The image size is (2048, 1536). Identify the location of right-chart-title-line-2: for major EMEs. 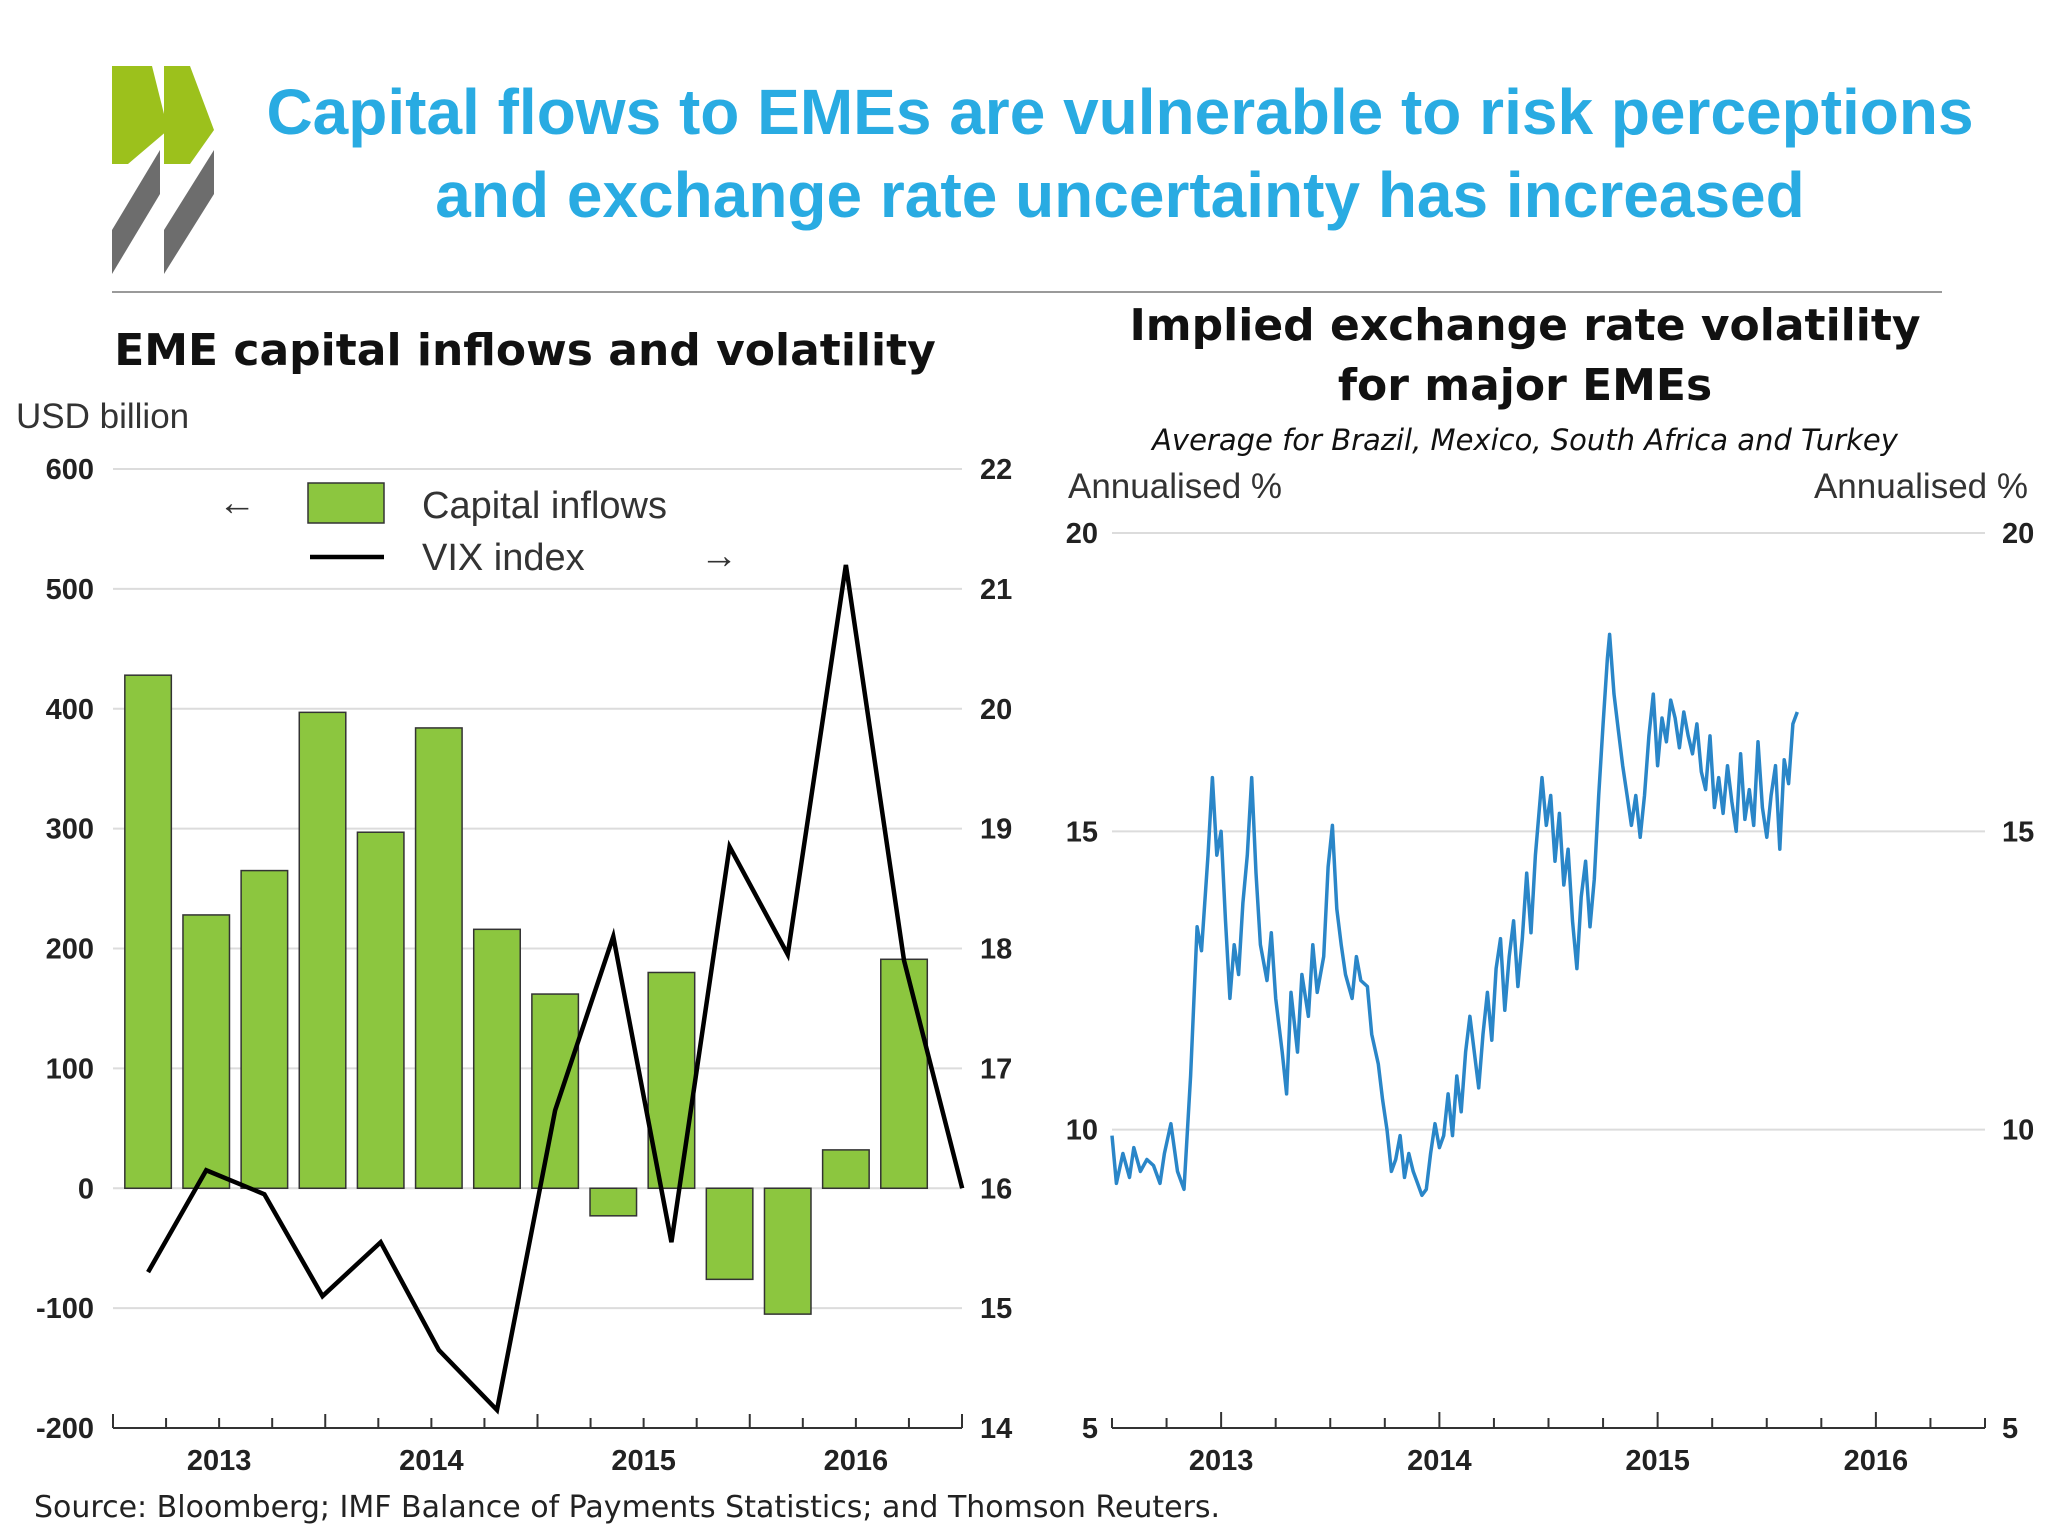
(1525, 385).